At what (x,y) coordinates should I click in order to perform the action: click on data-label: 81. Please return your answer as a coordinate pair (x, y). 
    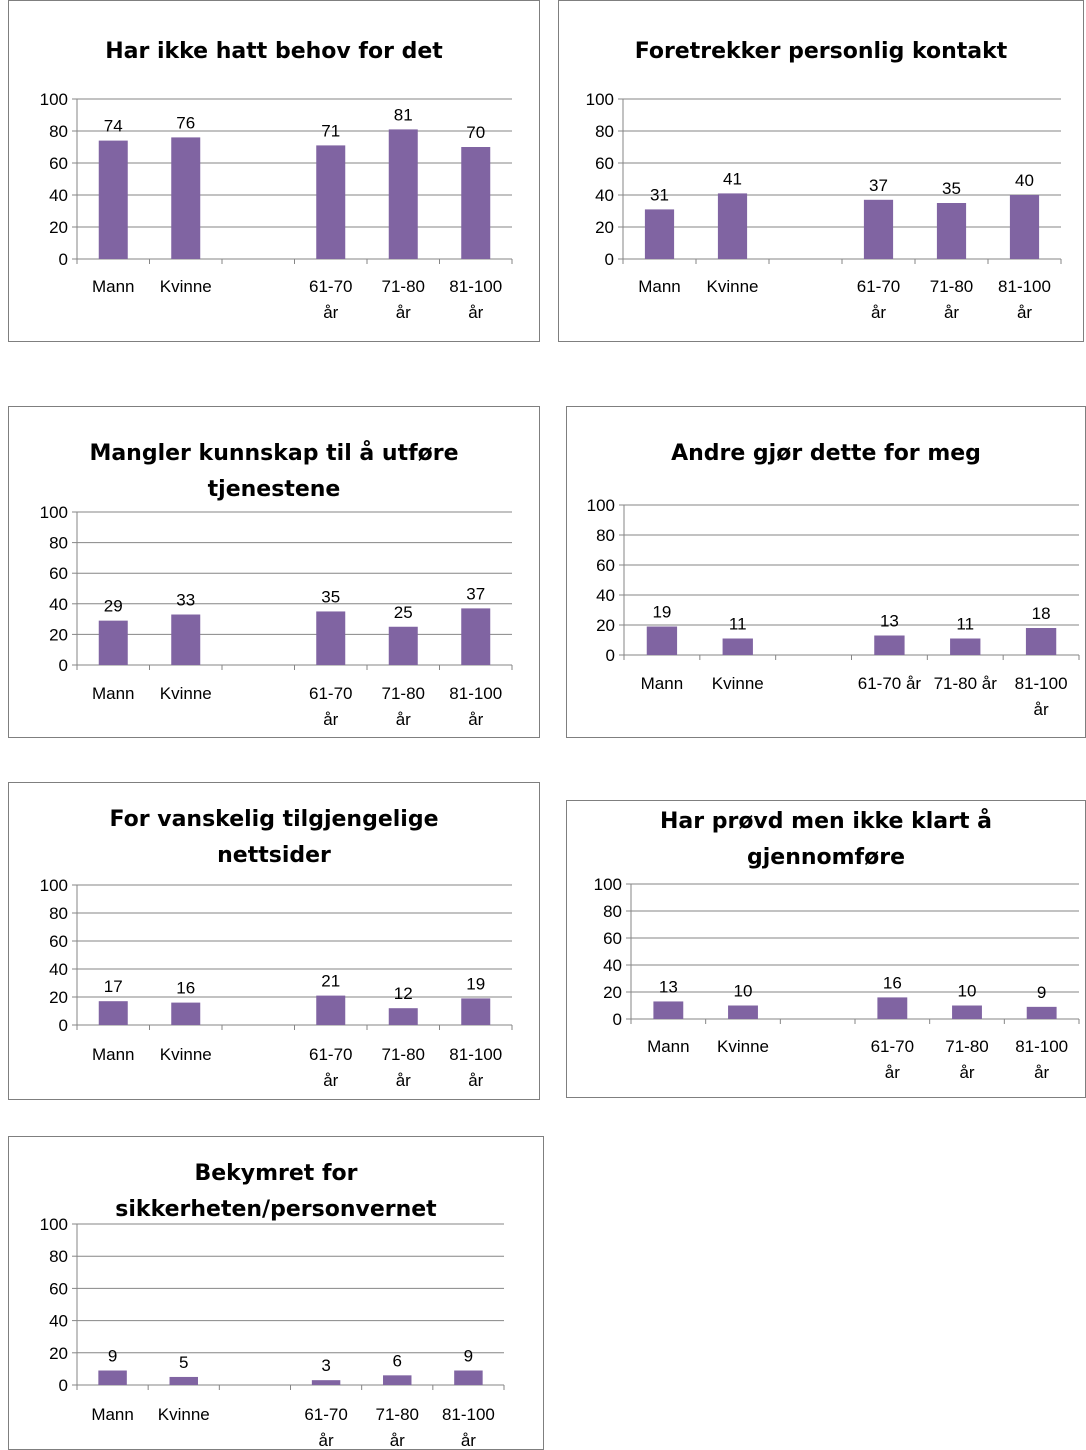
    Looking at the image, I should click on (403, 114).